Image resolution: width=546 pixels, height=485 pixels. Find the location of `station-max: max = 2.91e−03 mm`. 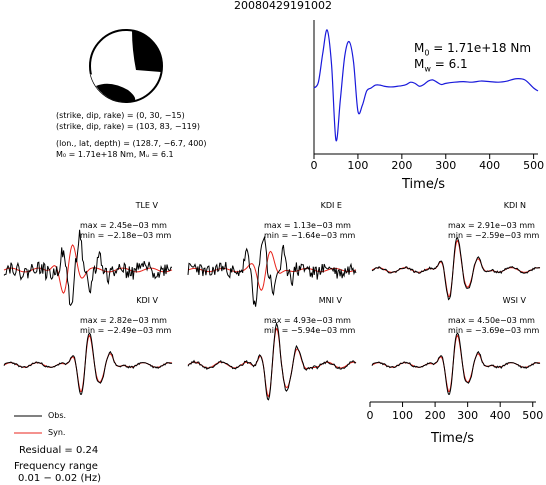

station-max: max = 2.91e−03 mm is located at coordinates (491, 225).